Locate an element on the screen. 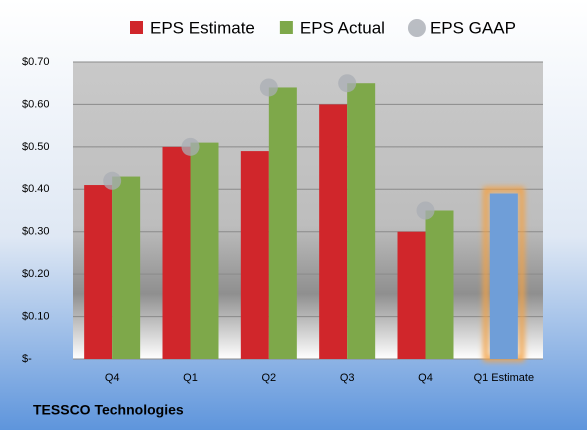 Image resolution: width=587 pixels, height=430 pixels. legend-label: EPS GAAP is located at coordinates (473, 27).